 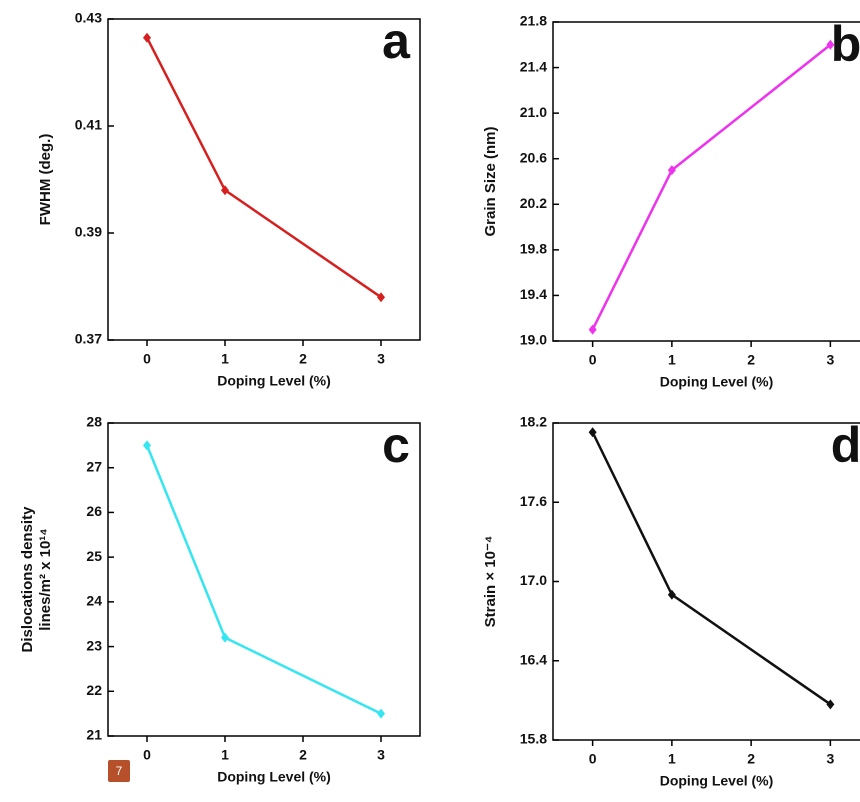 I want to click on y-axis-label: Grain Size (nm), so click(x=490, y=181).